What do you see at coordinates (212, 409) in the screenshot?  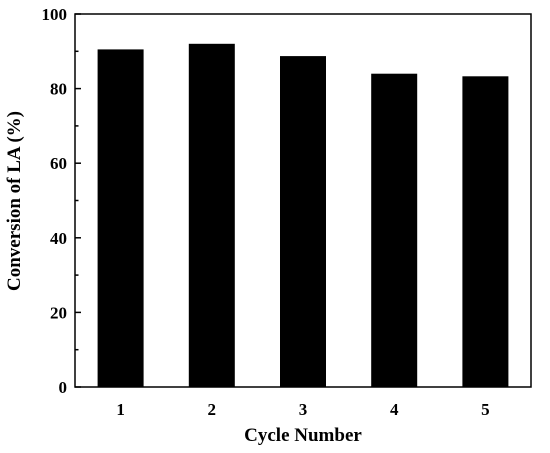 I see `x-tick-label: 2` at bounding box center [212, 409].